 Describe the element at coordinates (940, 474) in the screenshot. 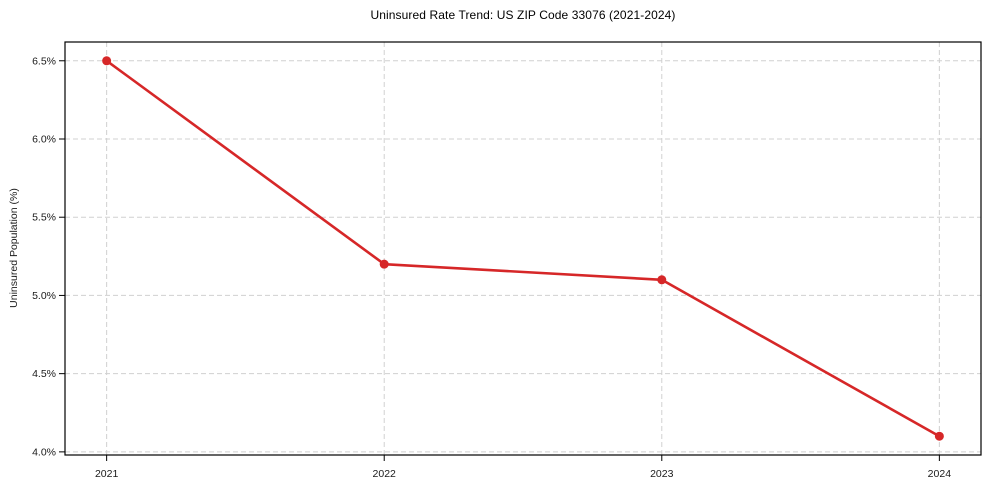

I see `x-tick-label: 2024` at that location.